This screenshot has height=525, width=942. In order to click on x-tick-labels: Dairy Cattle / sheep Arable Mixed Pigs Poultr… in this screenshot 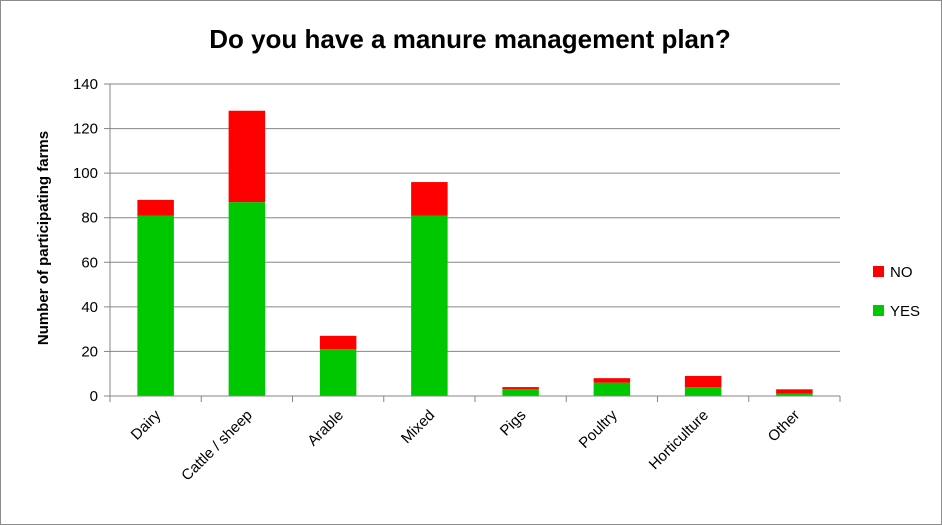, I will do `click(466, 445)`.